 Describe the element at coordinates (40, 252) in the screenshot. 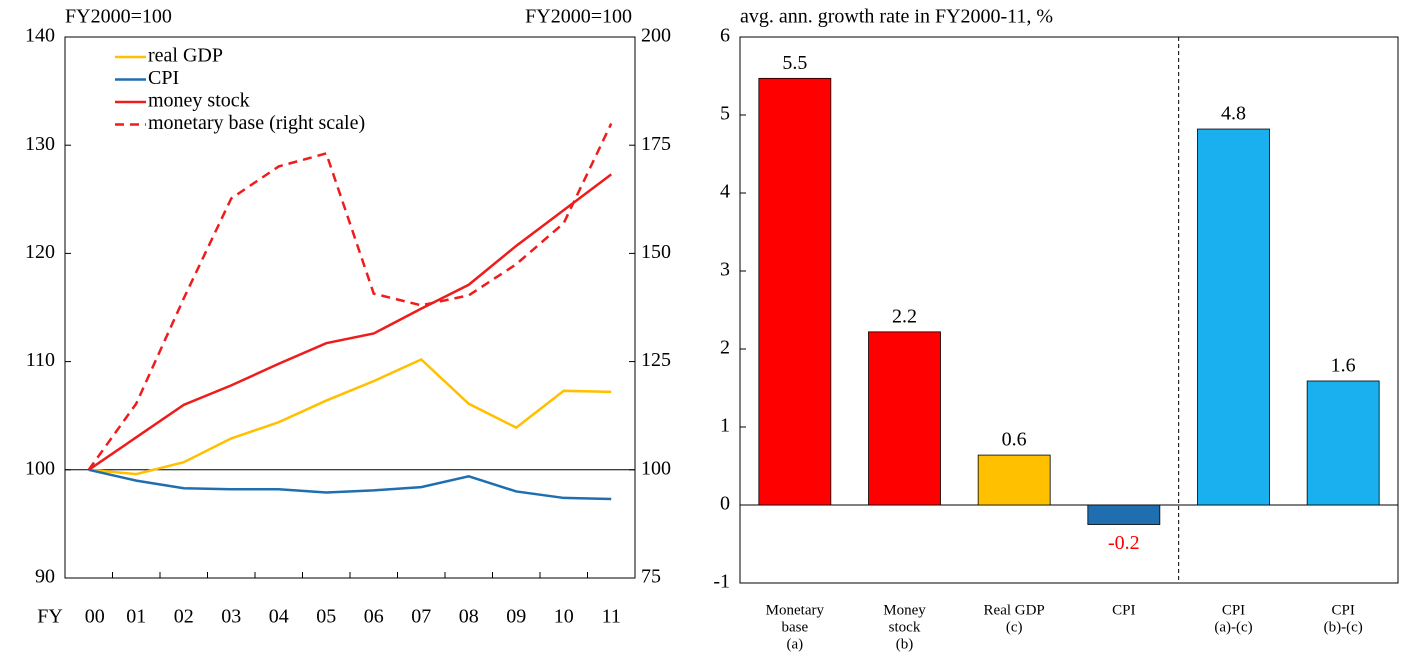

I see `y-tick-label: 120` at that location.